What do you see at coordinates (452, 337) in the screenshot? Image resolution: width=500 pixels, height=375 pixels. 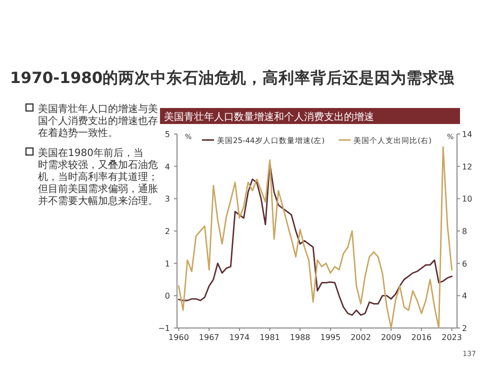 I see `x-tick-label: 2023` at bounding box center [452, 337].